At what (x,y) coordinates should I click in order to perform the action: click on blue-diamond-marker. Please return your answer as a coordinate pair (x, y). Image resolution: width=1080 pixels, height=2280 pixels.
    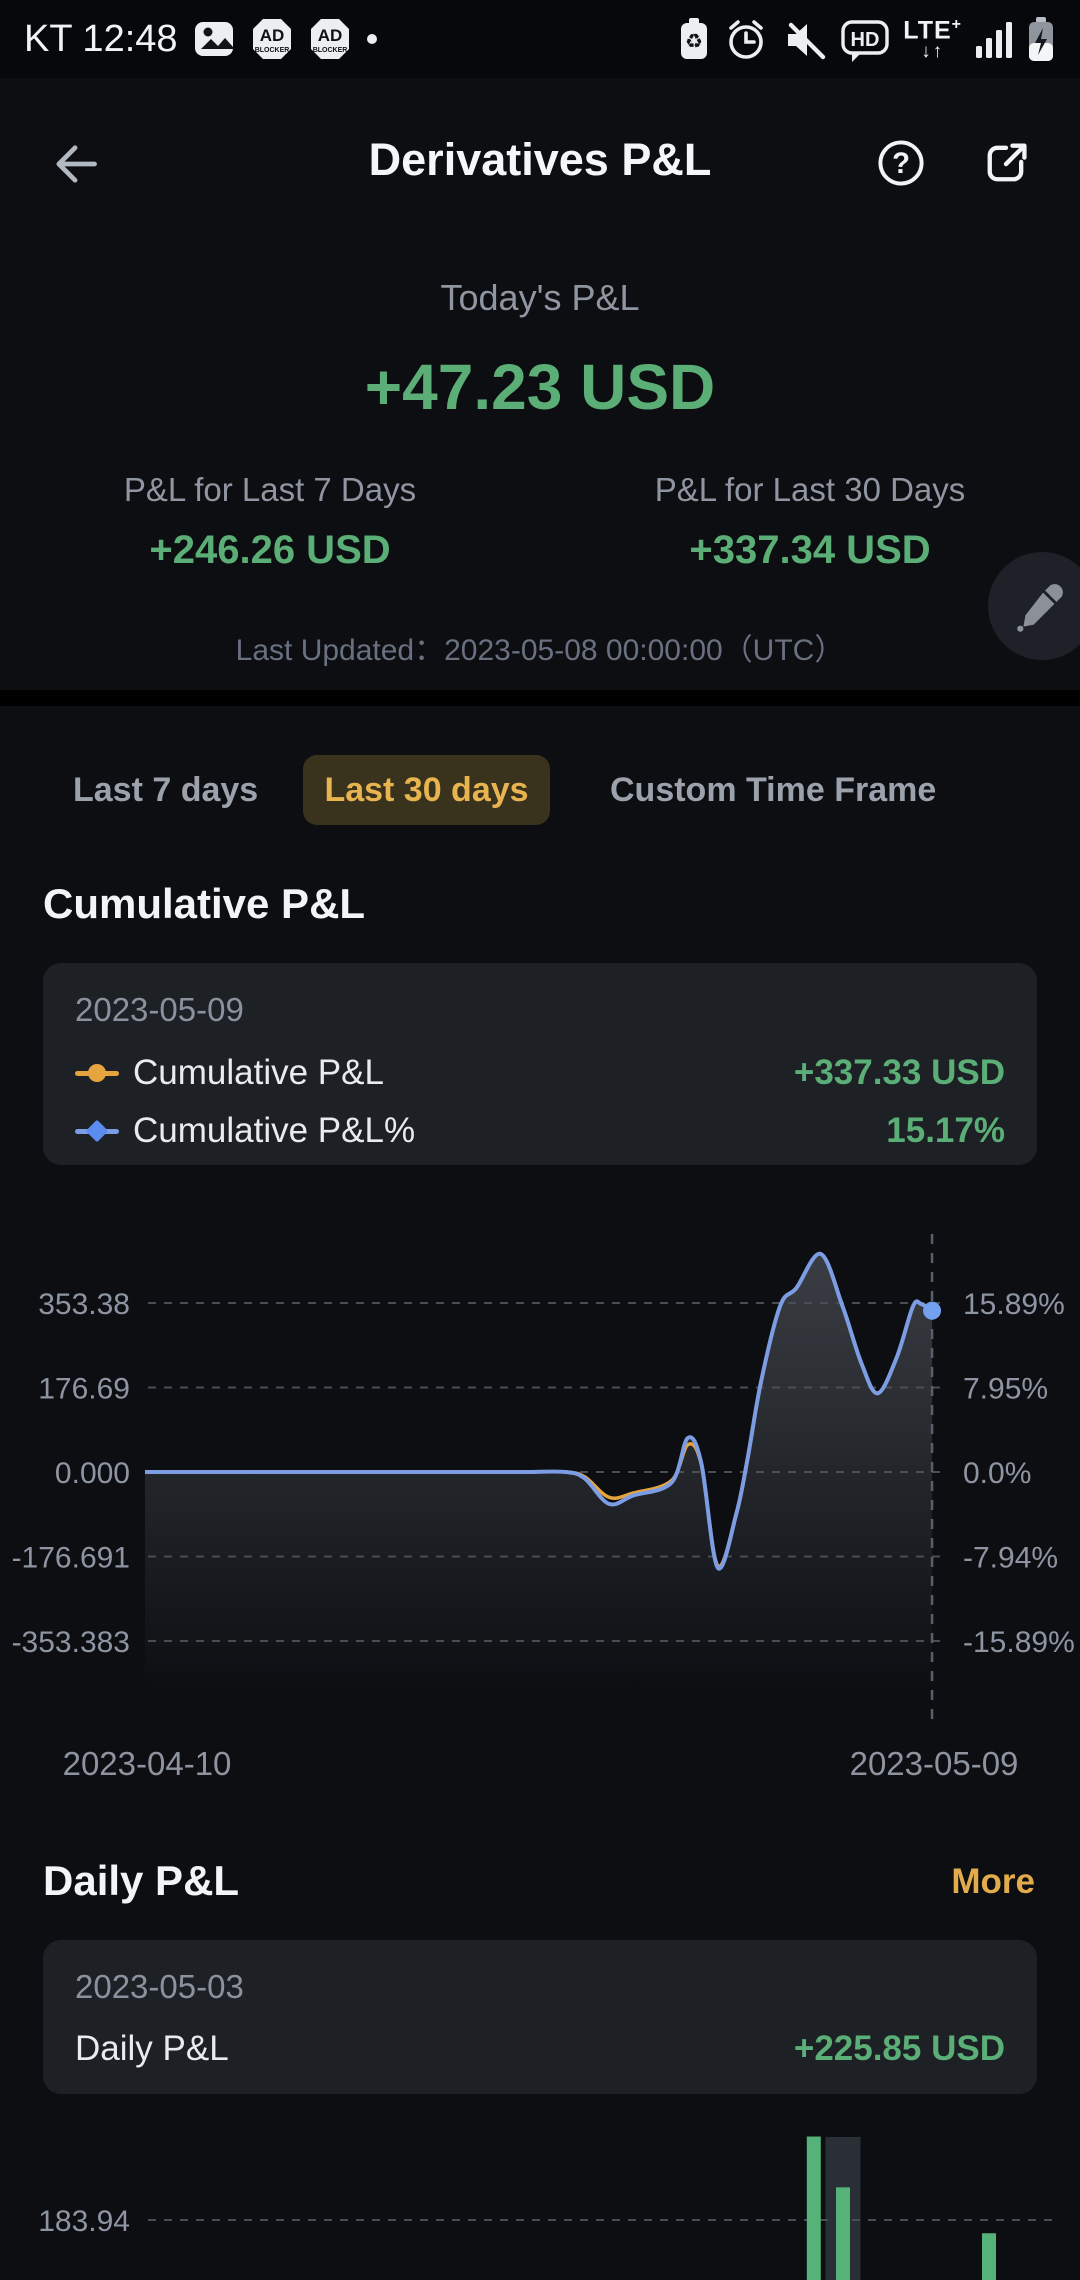
    Looking at the image, I should click on (97, 1131).